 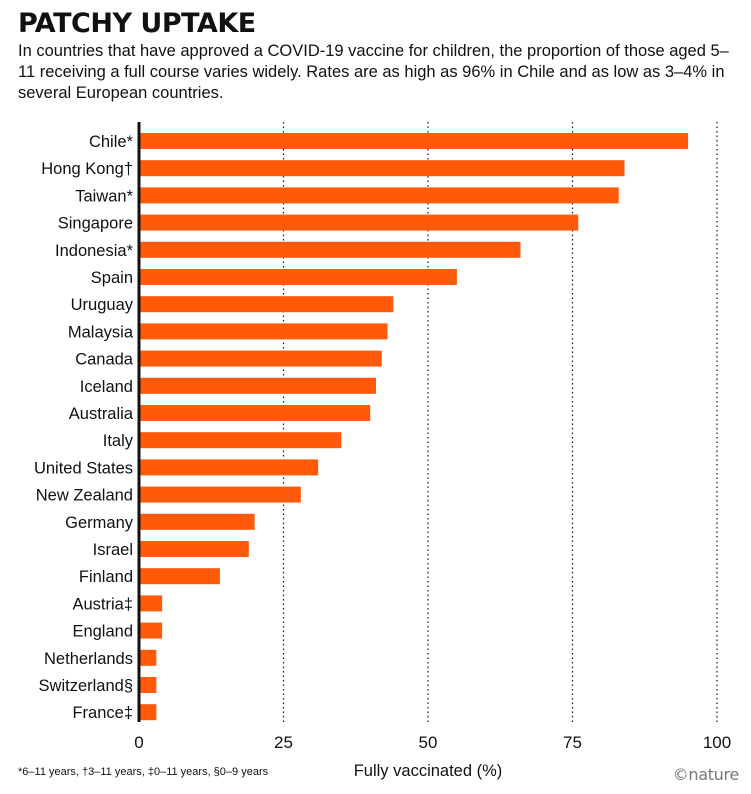 I want to click on x-tick-labels: 0 25 50 75 100, so click(x=432, y=742).